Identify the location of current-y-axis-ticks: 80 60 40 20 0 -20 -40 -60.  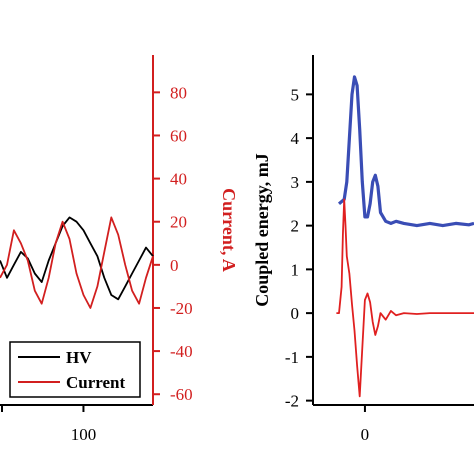
(173, 243).